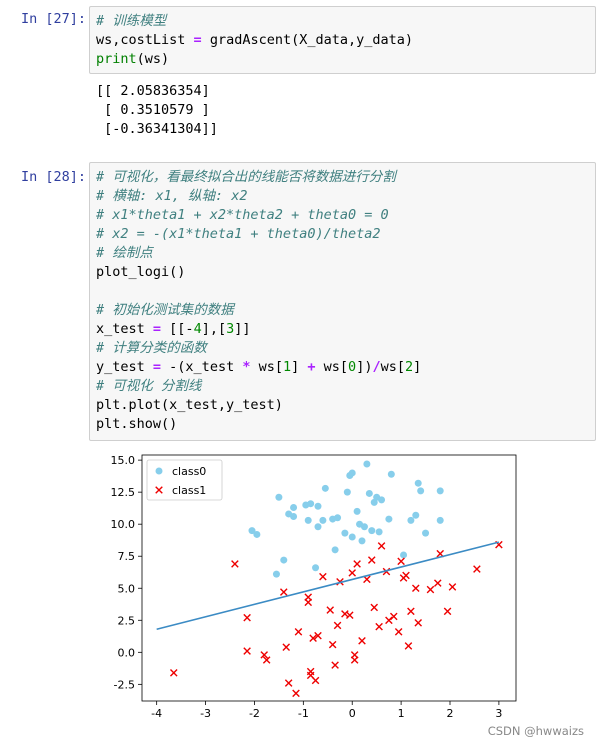  I want to click on cell-28-line-9: x_test = [[-4],[3]], so click(173, 329).